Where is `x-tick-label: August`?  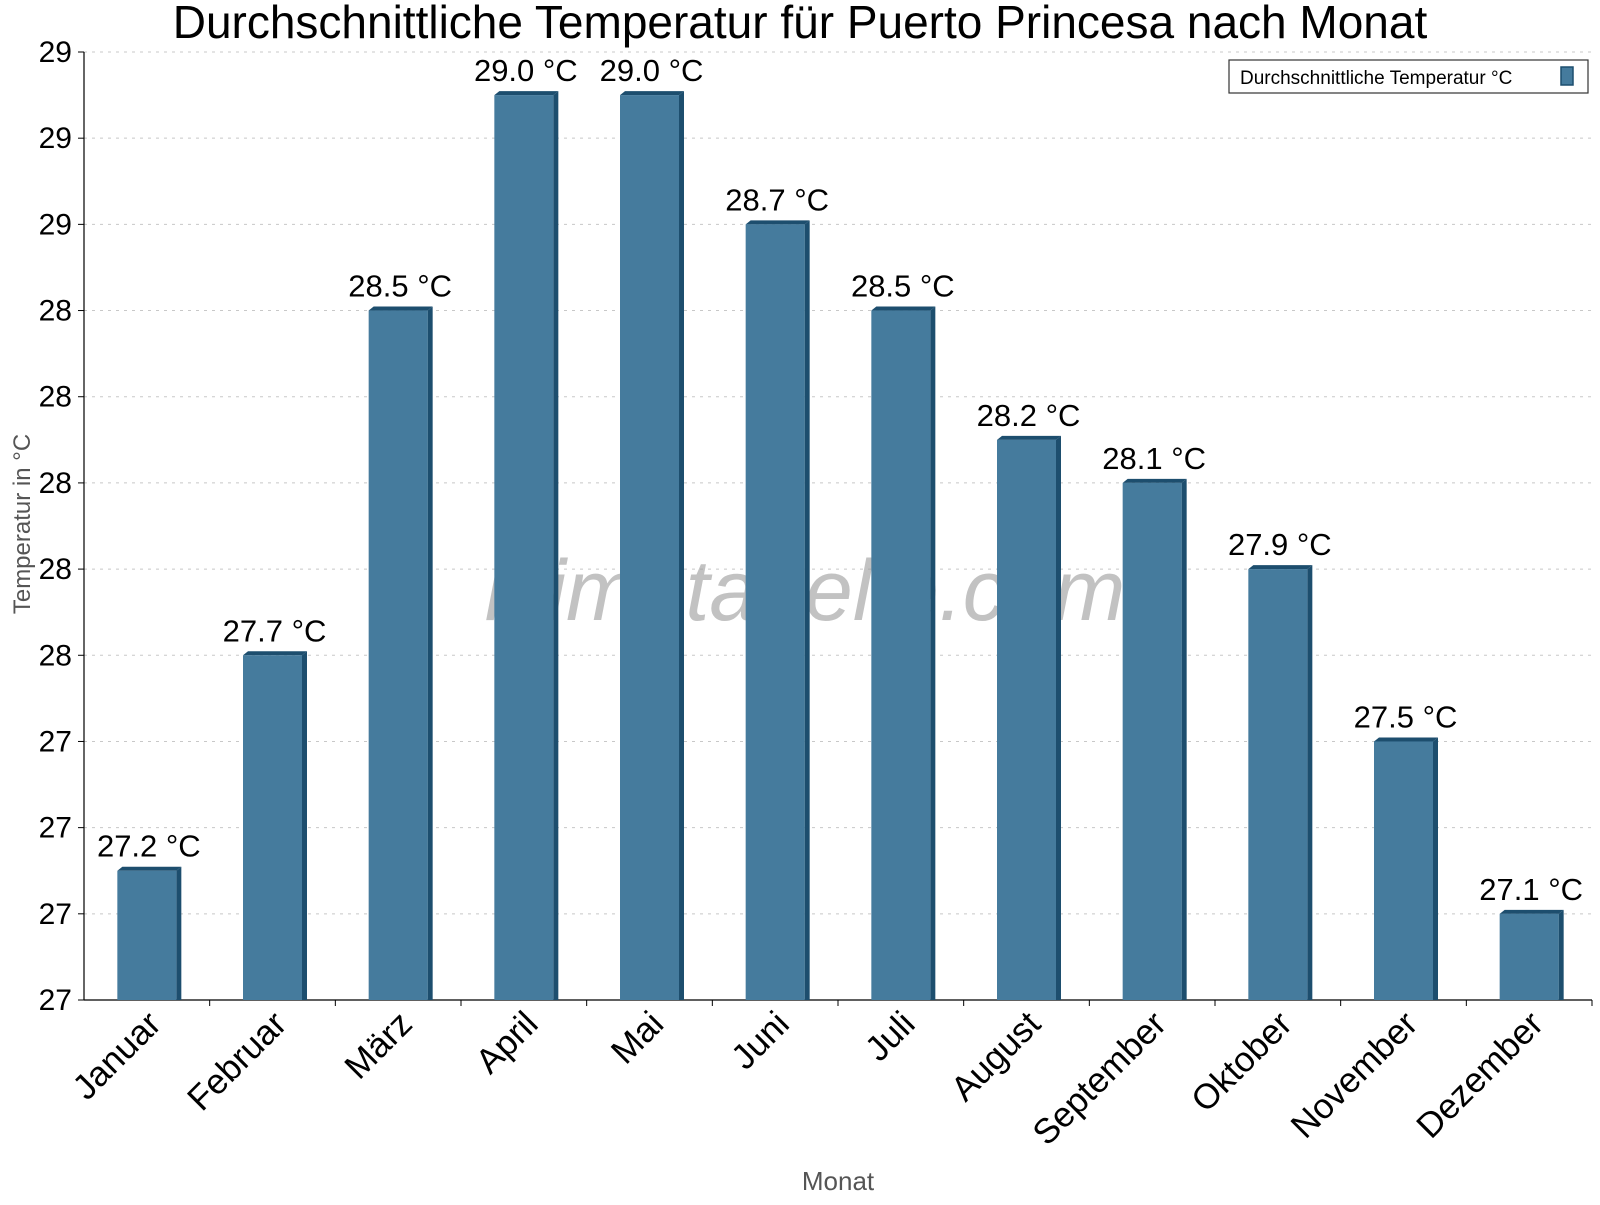 x-tick-label: August is located at coordinates (996, 1056).